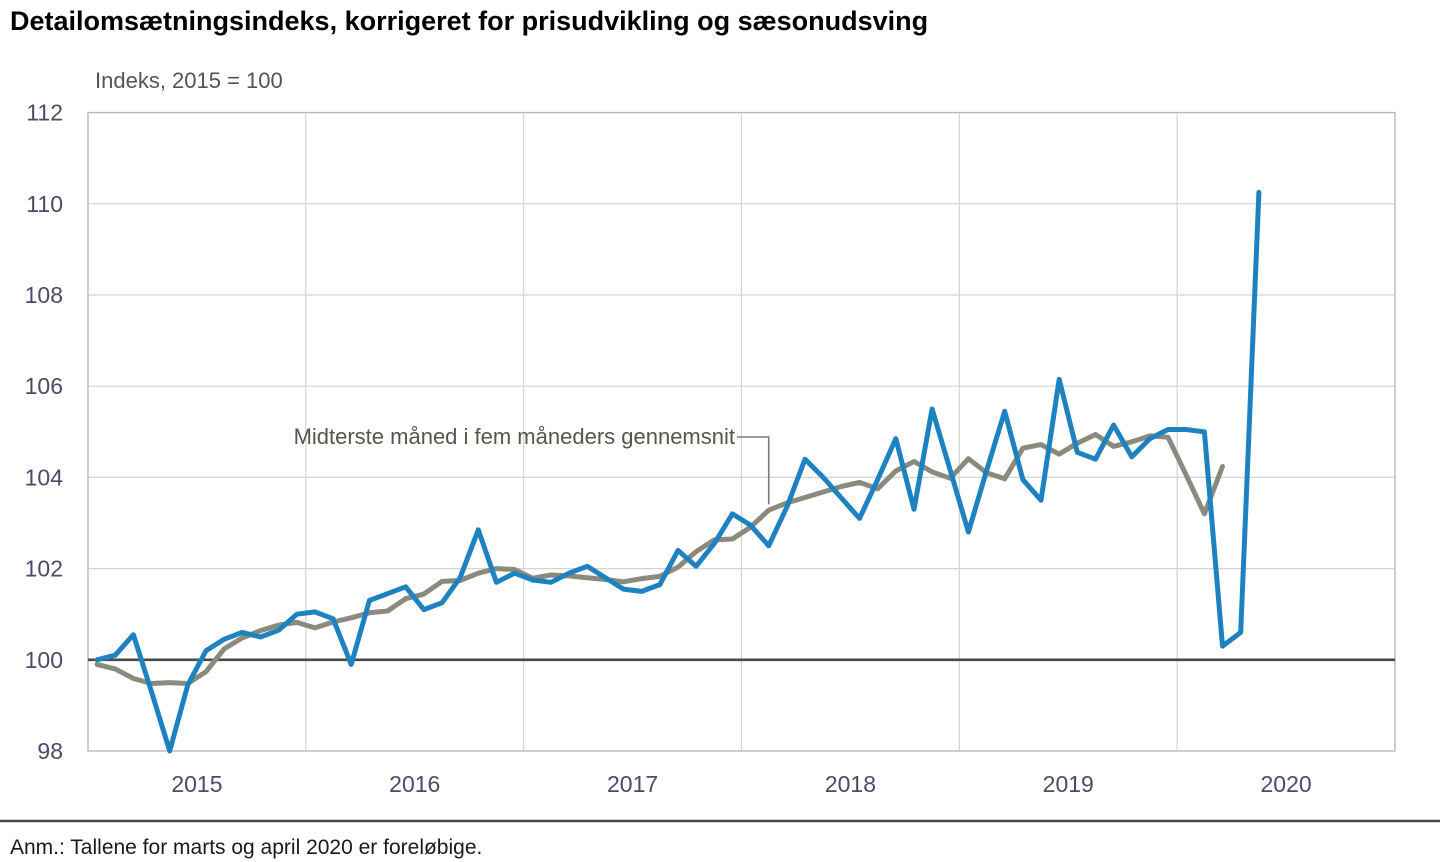  What do you see at coordinates (44, 477) in the screenshot?
I see `y-axis-tick-label: 104` at bounding box center [44, 477].